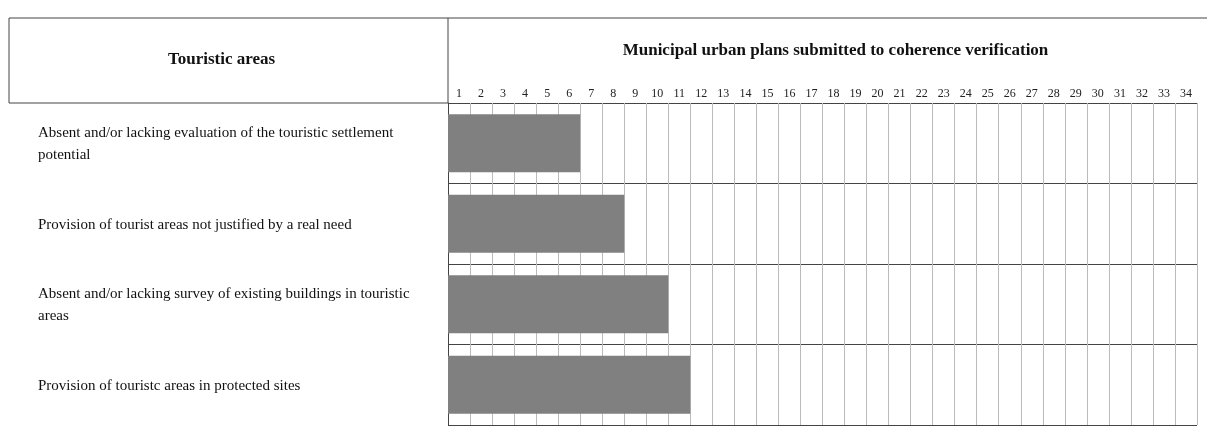 Image resolution: width=1215 pixels, height=435 pixels. What do you see at coordinates (503, 93) in the screenshot?
I see `x-tick-label: 3` at bounding box center [503, 93].